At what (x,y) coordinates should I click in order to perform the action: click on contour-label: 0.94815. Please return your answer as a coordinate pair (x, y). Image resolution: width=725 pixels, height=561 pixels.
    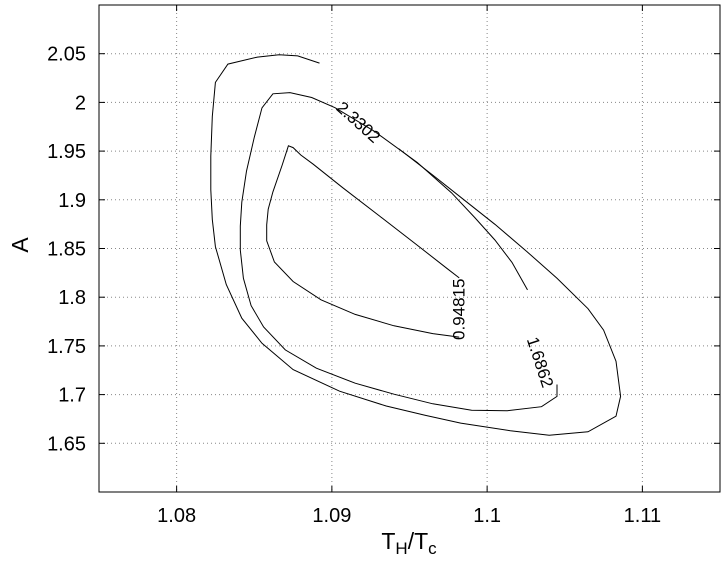
    Looking at the image, I should click on (459, 308).